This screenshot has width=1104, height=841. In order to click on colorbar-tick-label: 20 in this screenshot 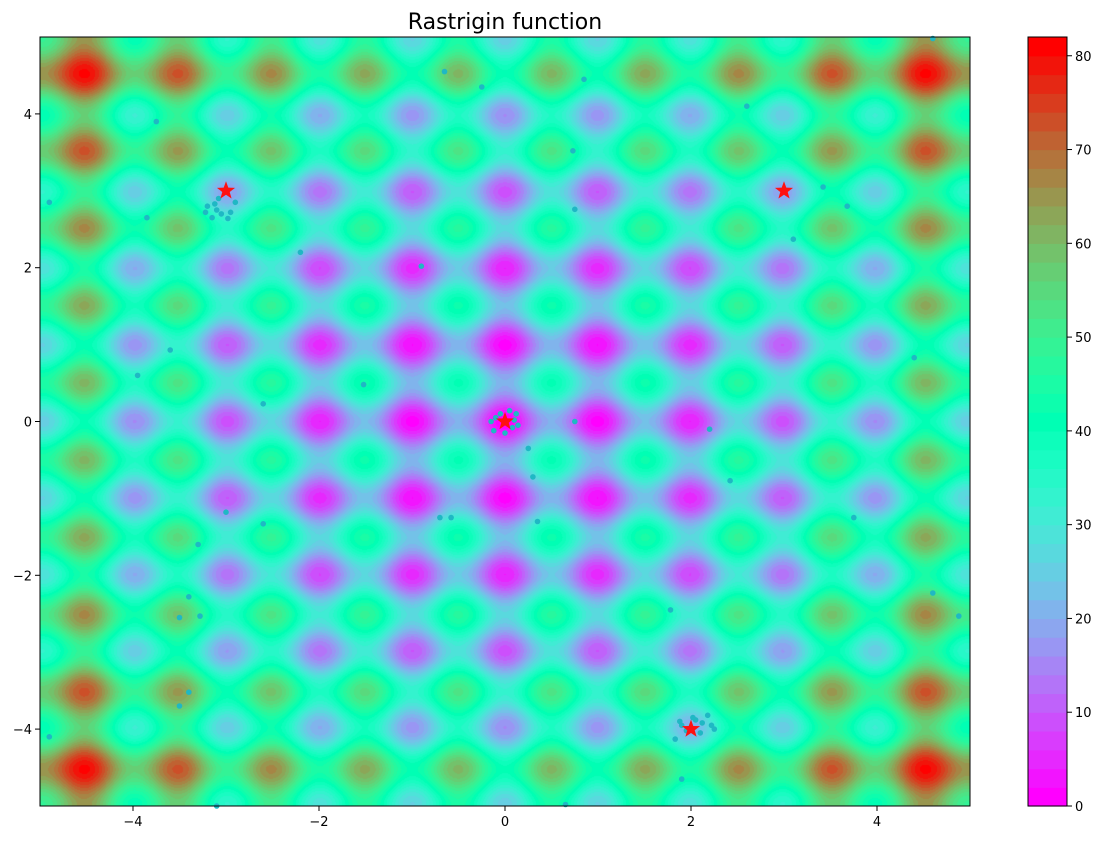, I will do `click(1083, 619)`.